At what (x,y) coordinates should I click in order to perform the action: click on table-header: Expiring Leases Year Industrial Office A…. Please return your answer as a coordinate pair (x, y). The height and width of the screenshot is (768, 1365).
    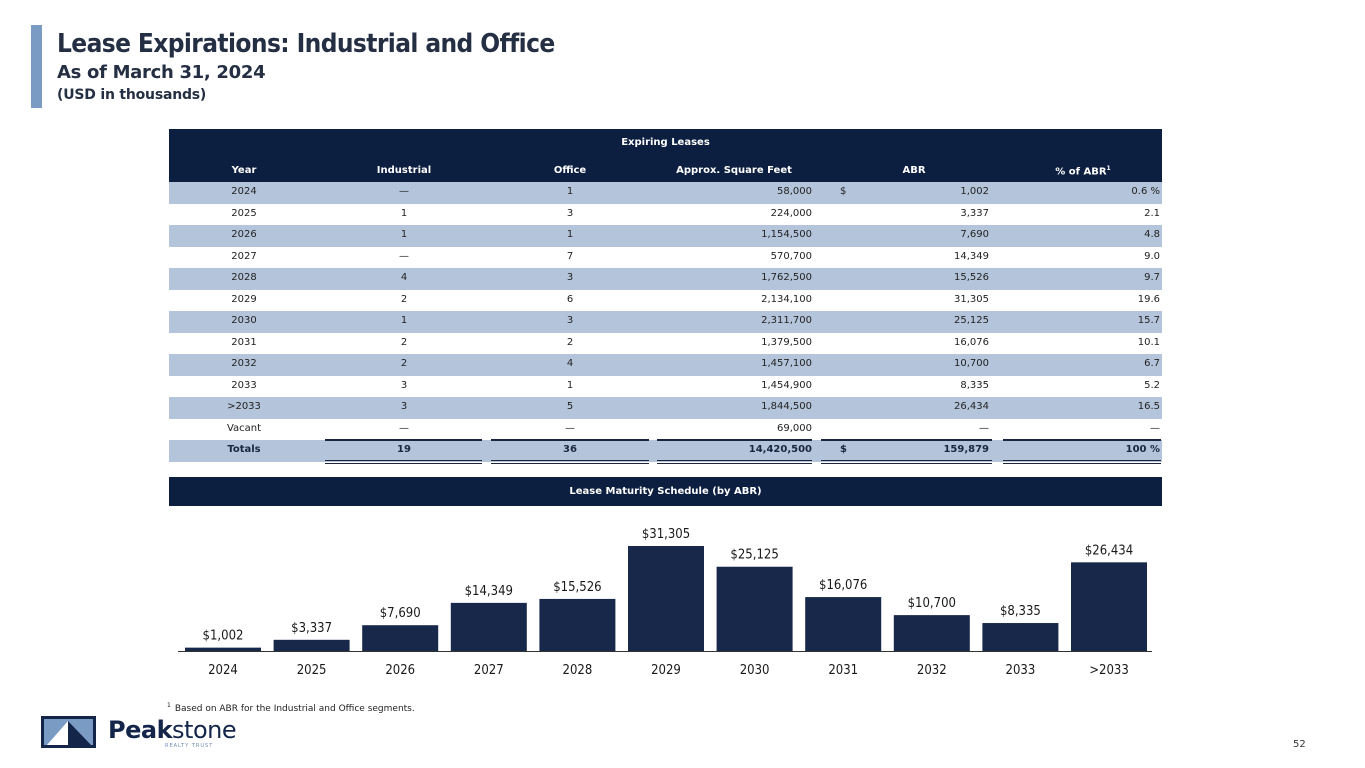
    Looking at the image, I should click on (665, 155).